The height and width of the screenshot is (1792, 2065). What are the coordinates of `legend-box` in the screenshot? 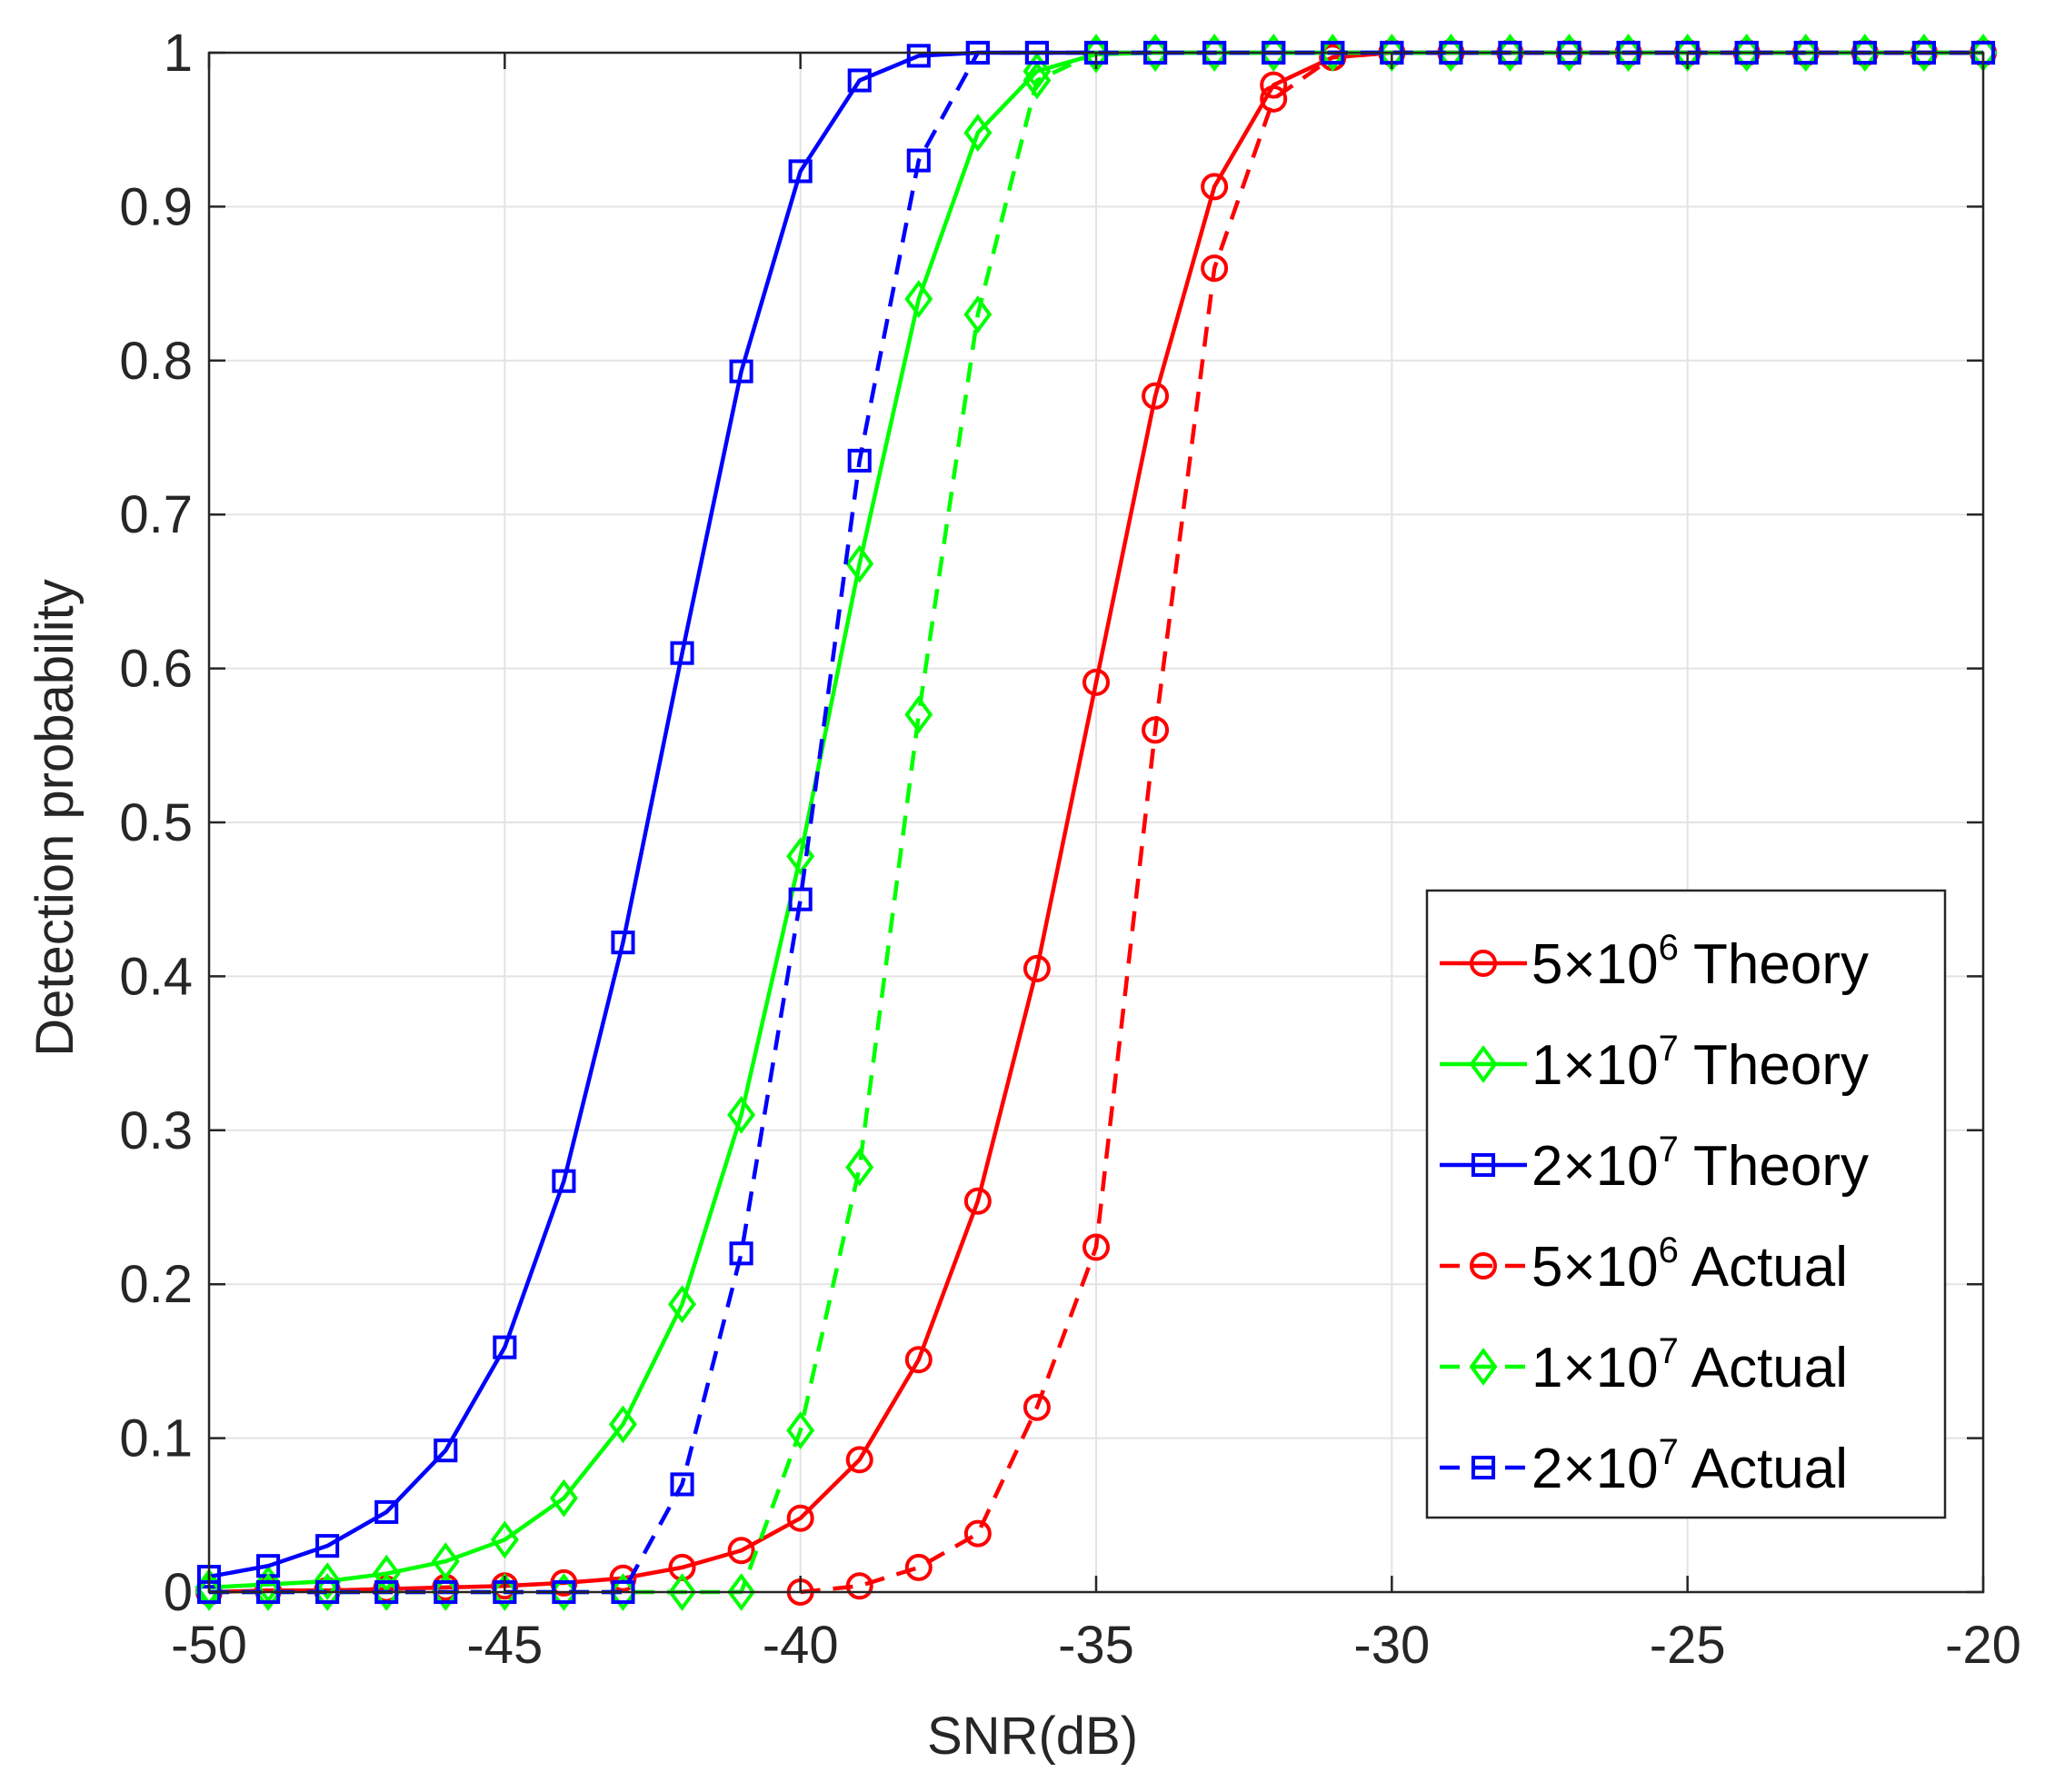 It's located at (1686, 1204).